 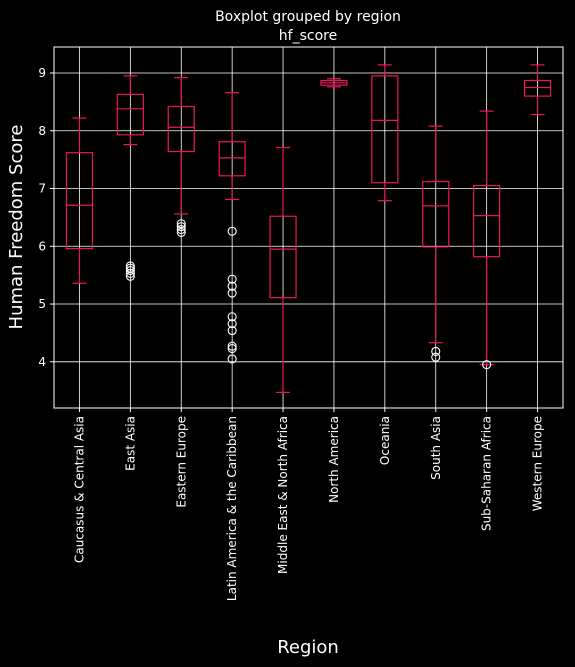 I want to click on x-tick-label: Middle East & North Africa, so click(x=283, y=495).